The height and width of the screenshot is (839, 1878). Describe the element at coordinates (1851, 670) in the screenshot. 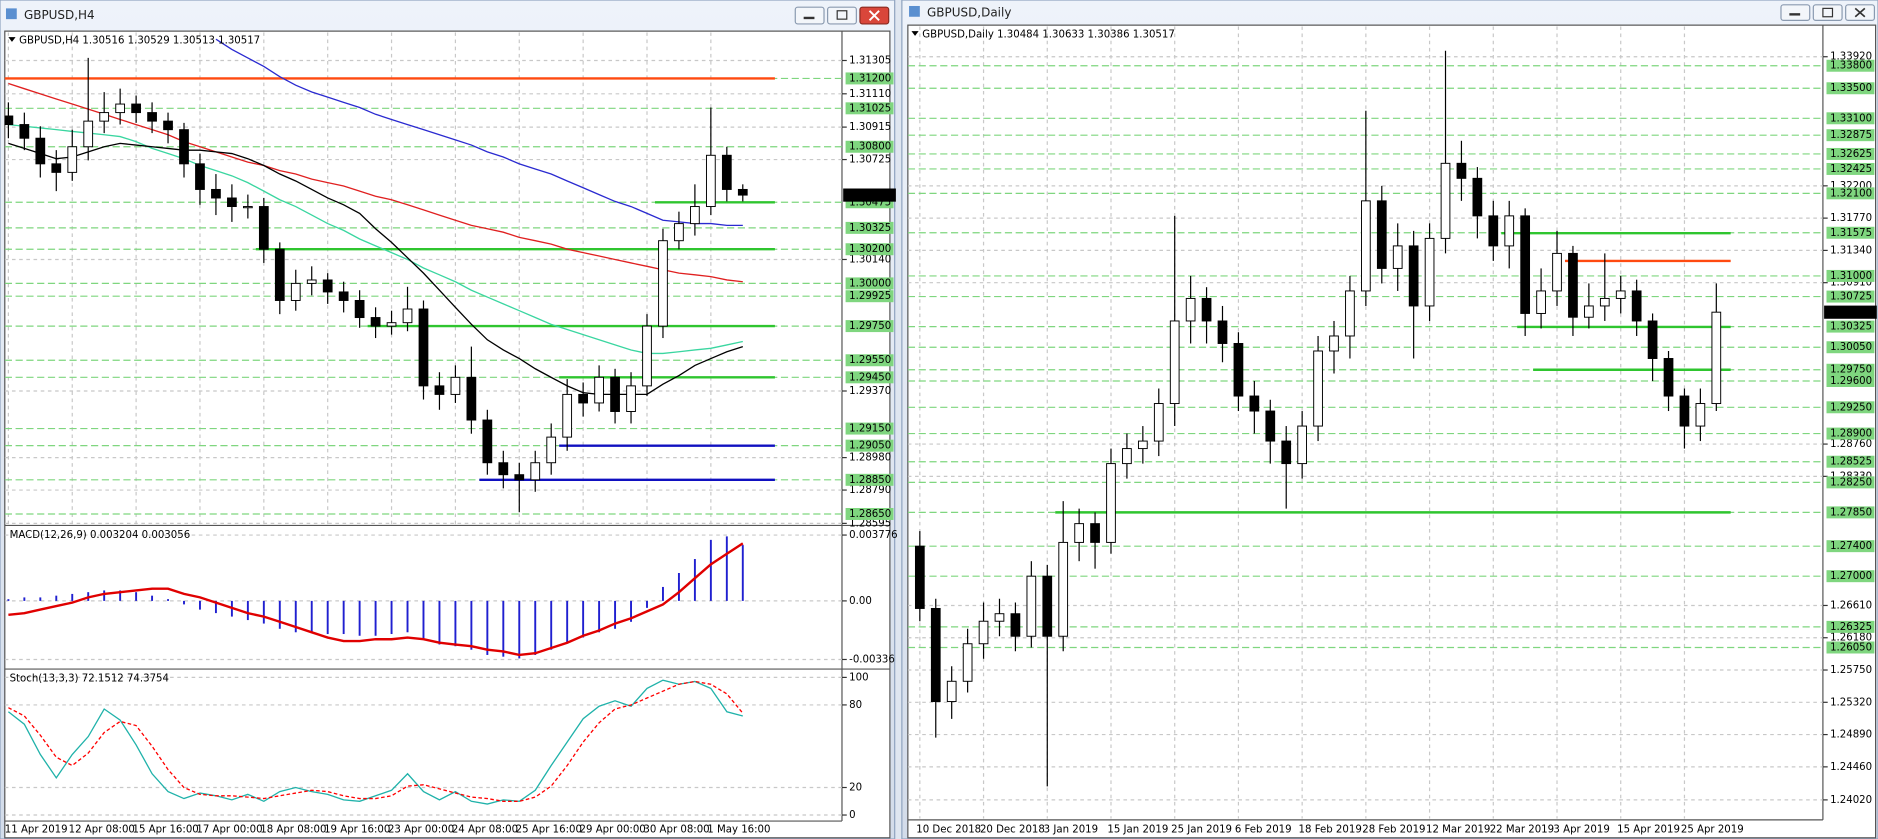

I see `y-tick-label: 1.25750` at that location.